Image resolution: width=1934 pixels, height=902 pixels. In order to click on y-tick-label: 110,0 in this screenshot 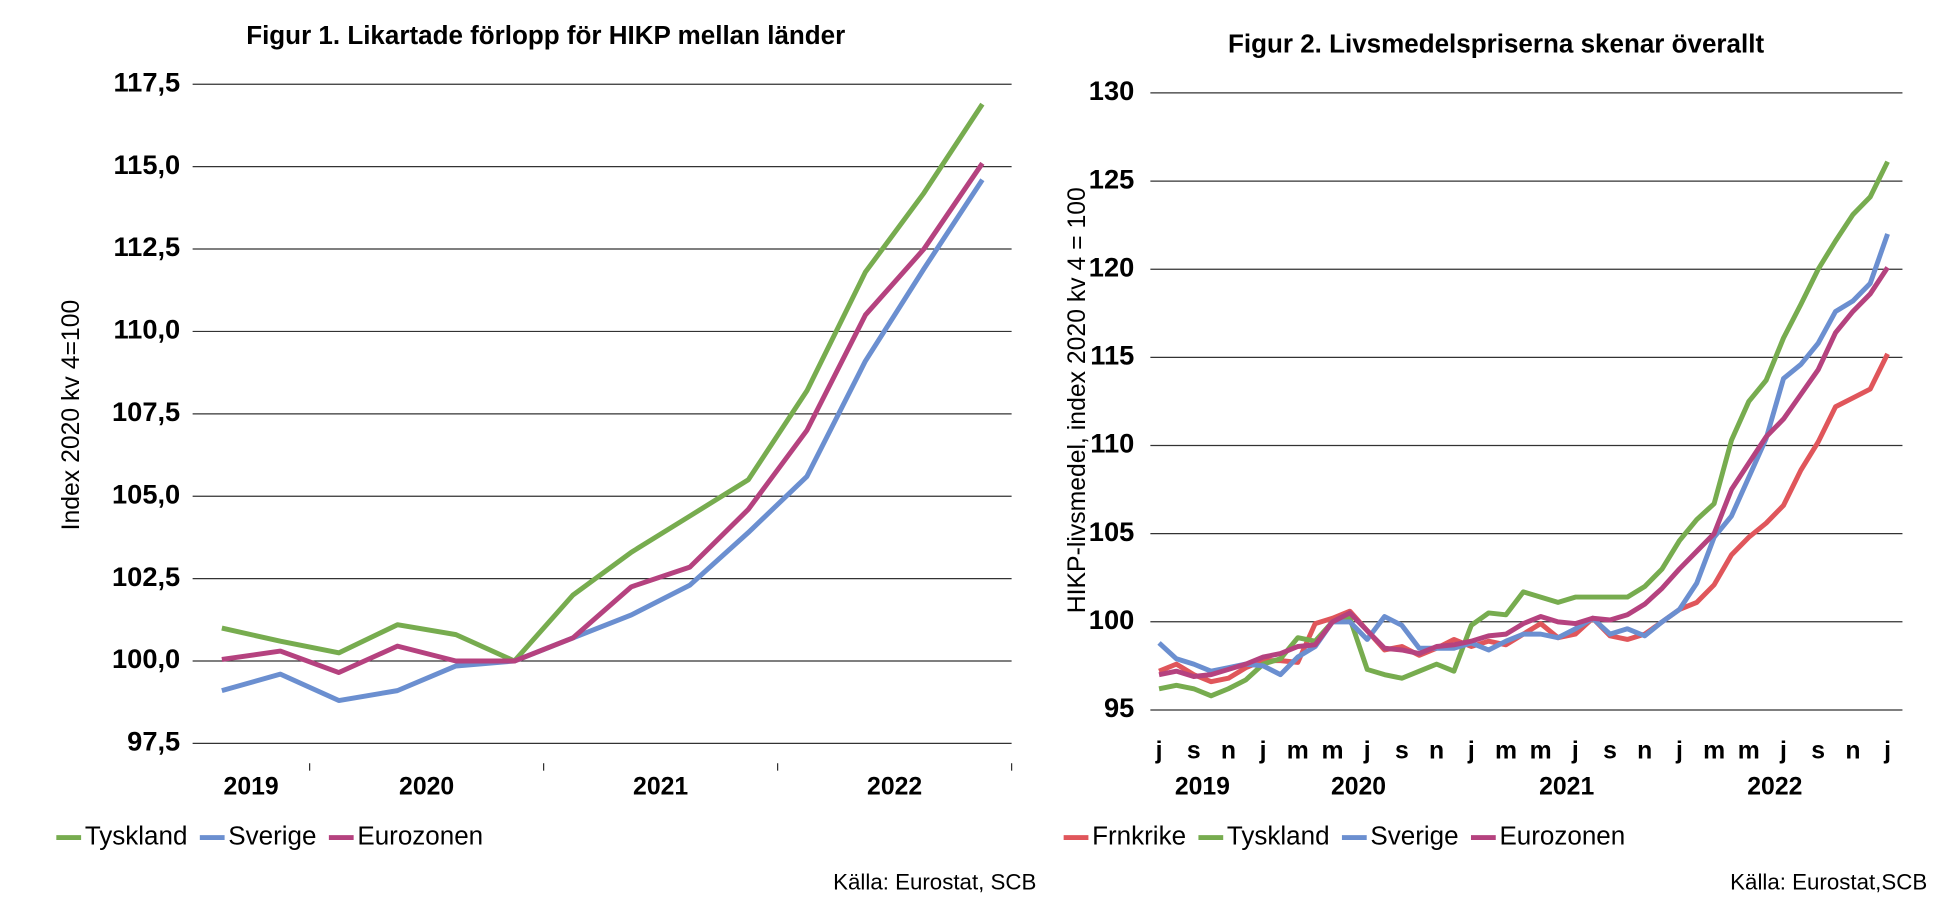, I will do `click(147, 329)`.